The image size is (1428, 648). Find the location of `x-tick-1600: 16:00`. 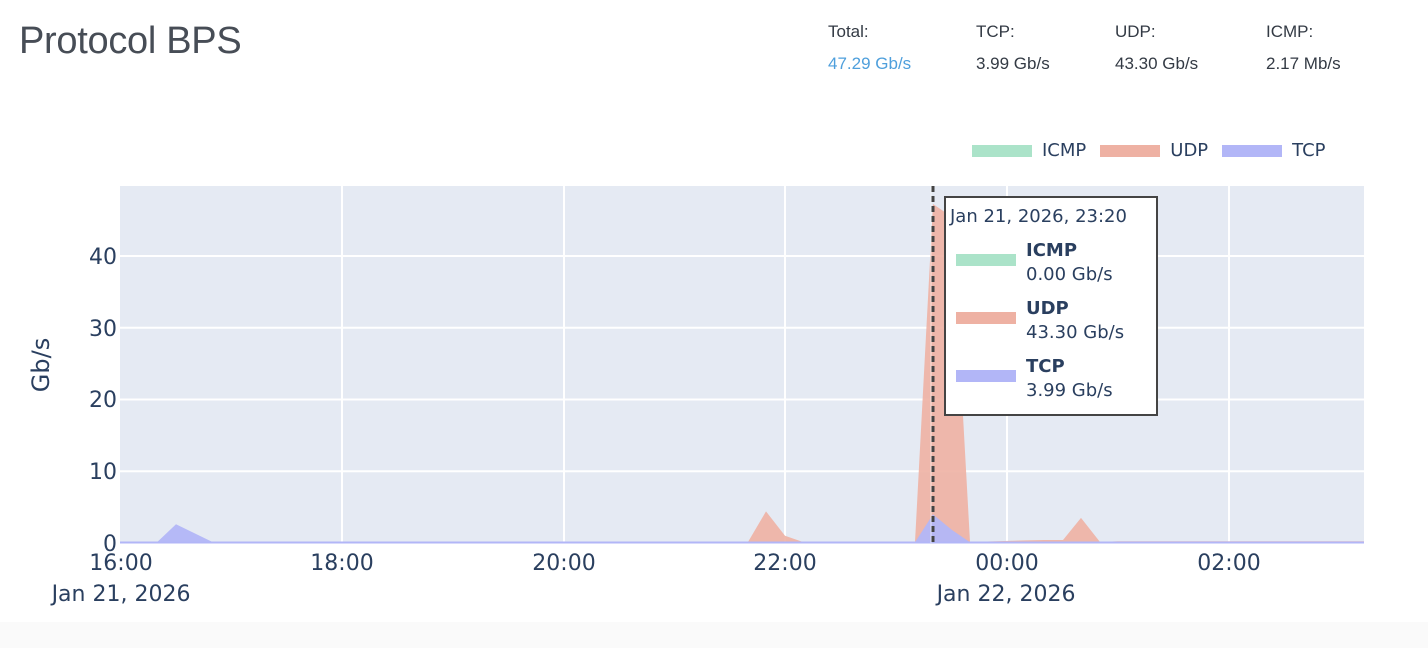

x-tick-1600: 16:00 is located at coordinates (120, 563).